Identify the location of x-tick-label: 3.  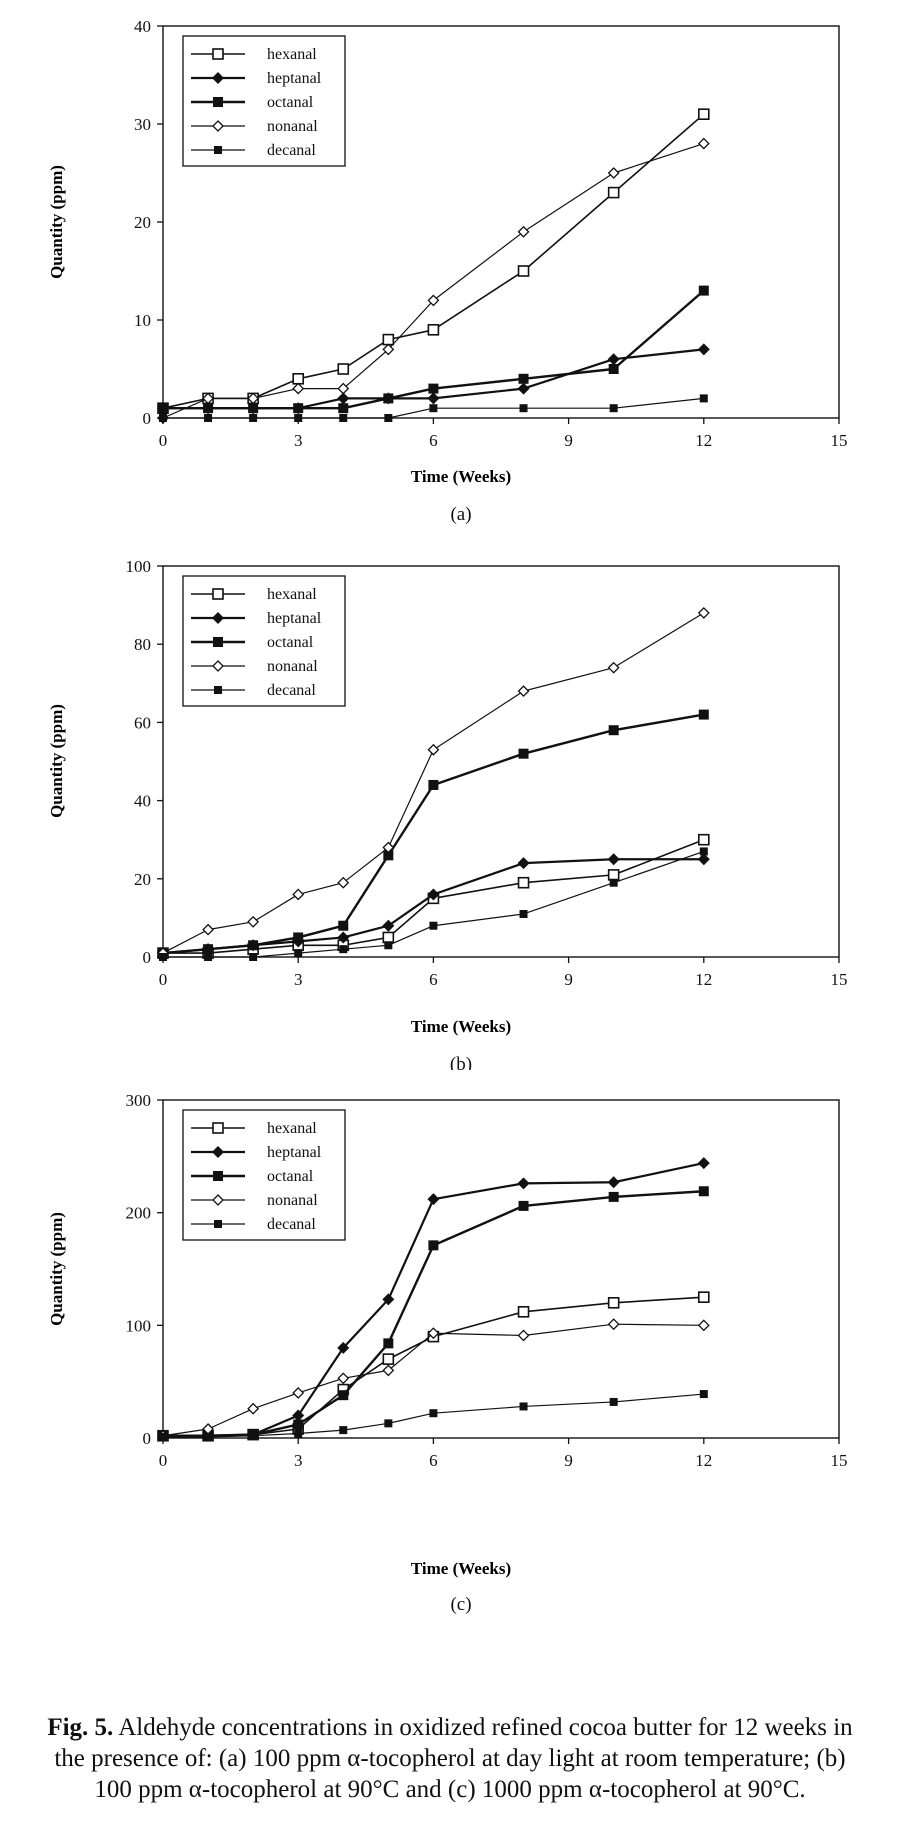
(298, 440).